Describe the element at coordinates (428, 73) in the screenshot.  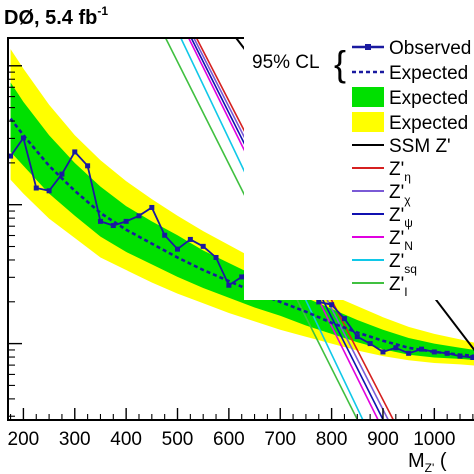
I see `legend-expected-label: Expected` at that location.